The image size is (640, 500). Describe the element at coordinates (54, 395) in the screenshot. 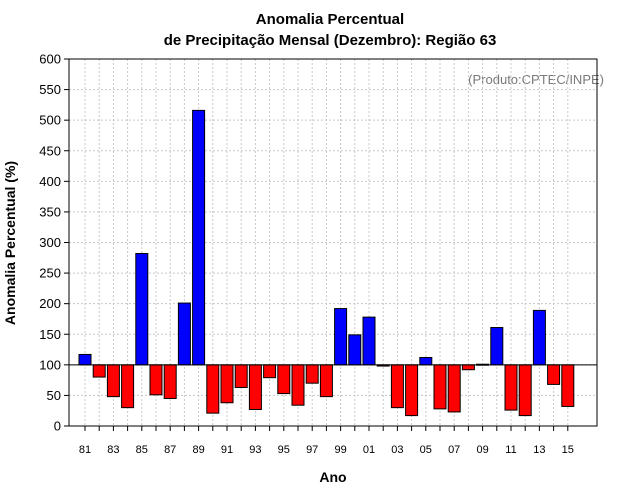

I see `y-tick-label: 50` at that location.